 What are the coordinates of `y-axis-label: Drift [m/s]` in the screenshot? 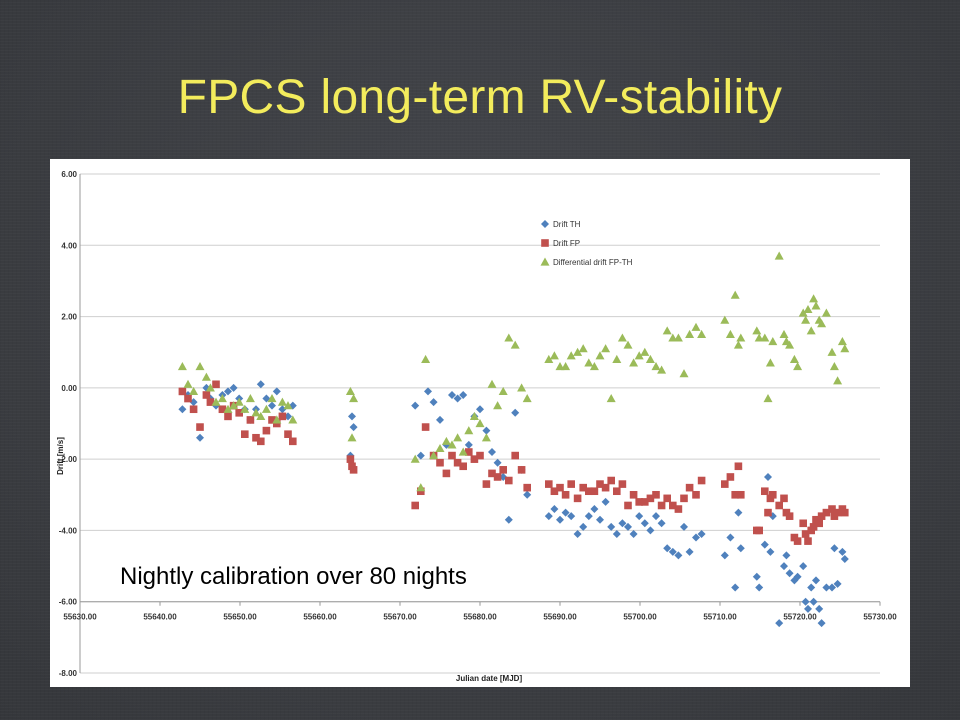 It's located at (60, 456).